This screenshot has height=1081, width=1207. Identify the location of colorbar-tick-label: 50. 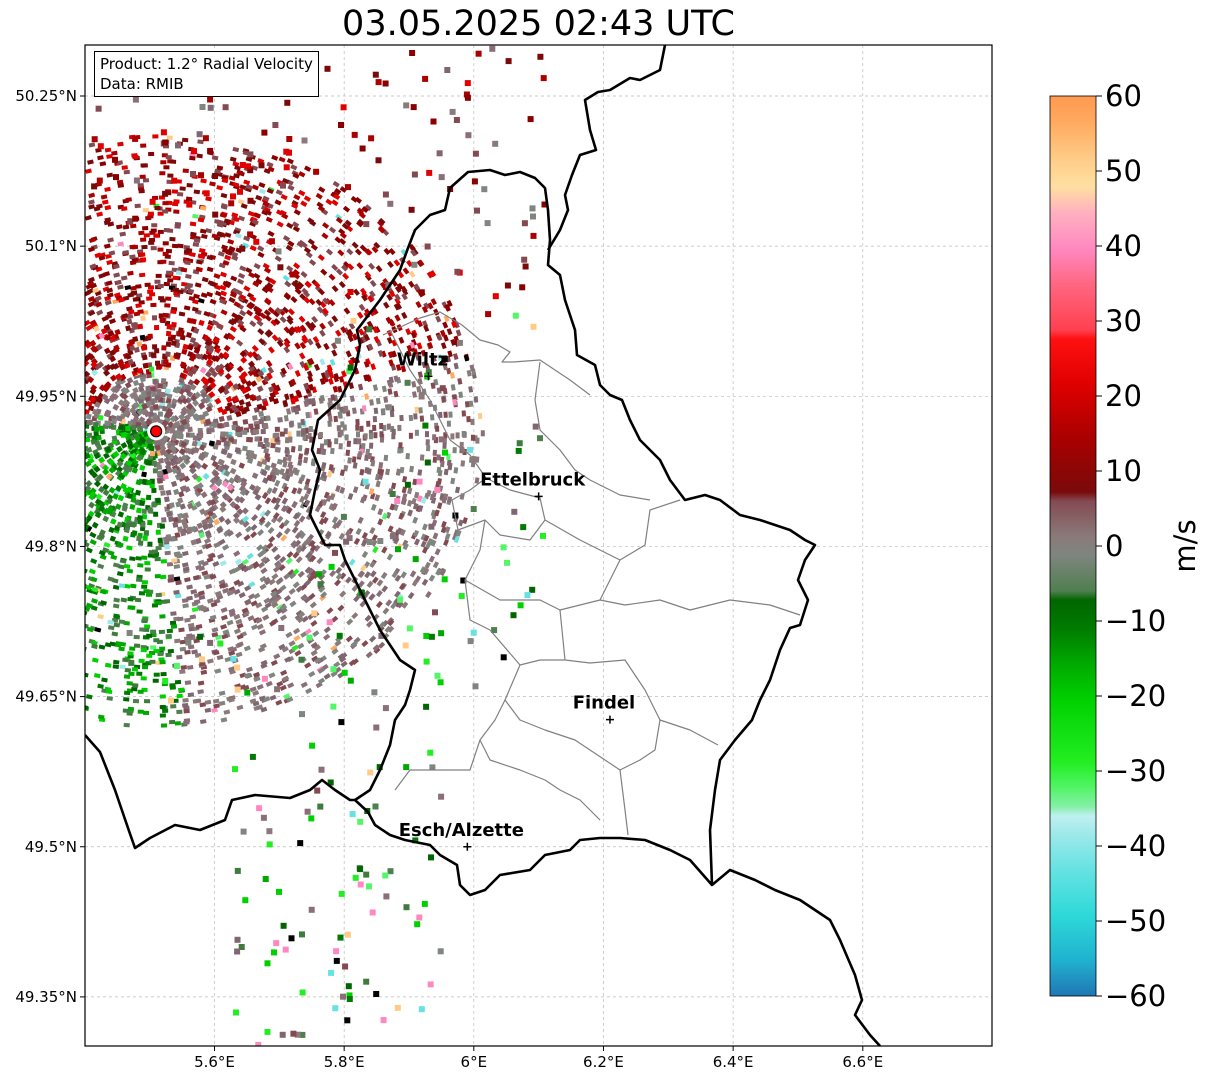
(1123, 171).